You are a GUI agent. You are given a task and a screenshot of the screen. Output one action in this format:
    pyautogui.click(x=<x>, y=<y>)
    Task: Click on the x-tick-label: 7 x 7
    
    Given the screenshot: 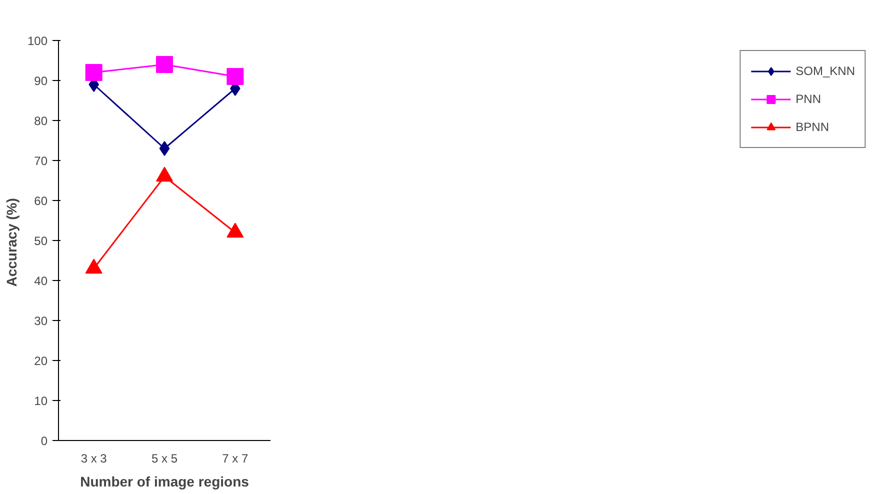 What is the action you would take?
    pyautogui.click(x=235, y=459)
    